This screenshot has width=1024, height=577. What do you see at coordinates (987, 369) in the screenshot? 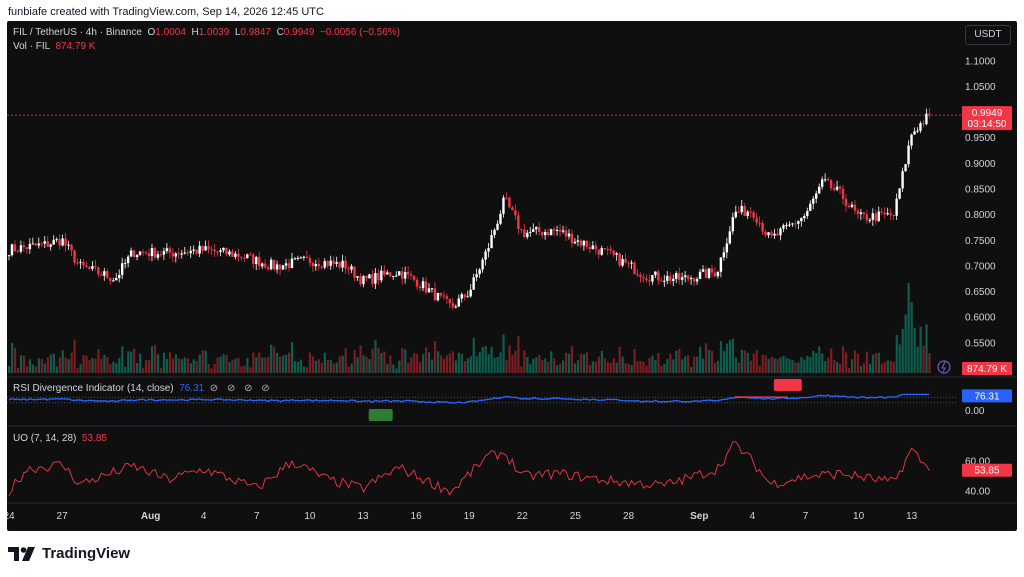
I see `volume-axis-label: 874.79 K` at bounding box center [987, 369].